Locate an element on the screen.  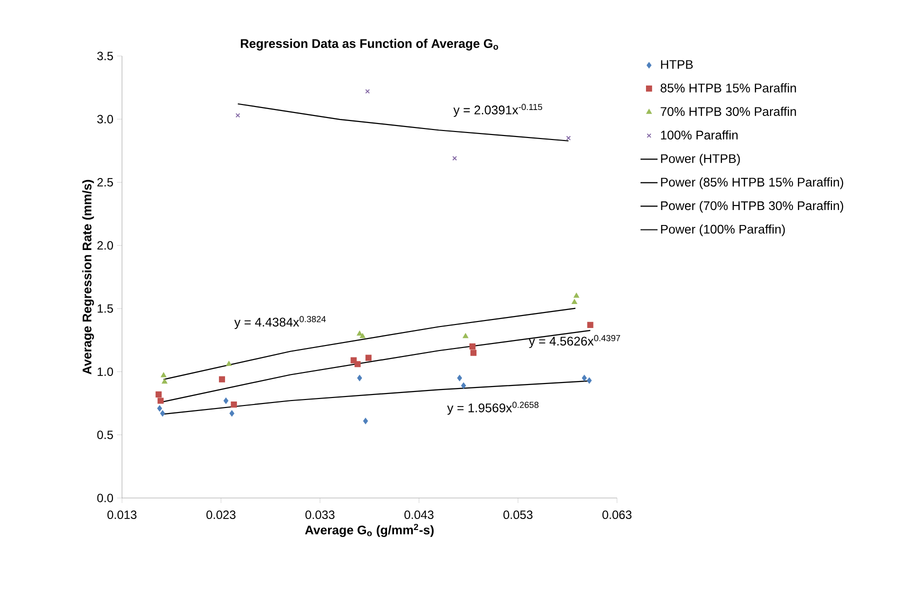
y-tick-label: 0.5 is located at coordinates (105, 435).